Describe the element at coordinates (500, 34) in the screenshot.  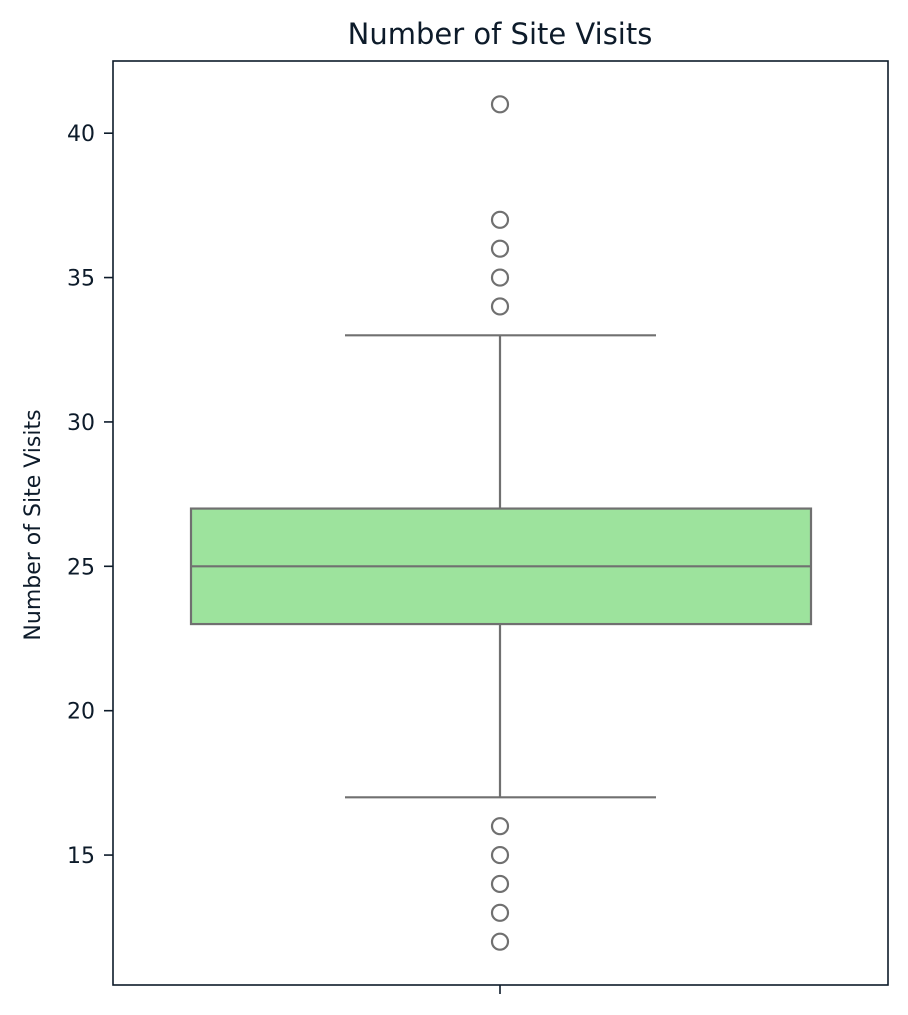
I see `chart-title: Number of Site Visits` at that location.